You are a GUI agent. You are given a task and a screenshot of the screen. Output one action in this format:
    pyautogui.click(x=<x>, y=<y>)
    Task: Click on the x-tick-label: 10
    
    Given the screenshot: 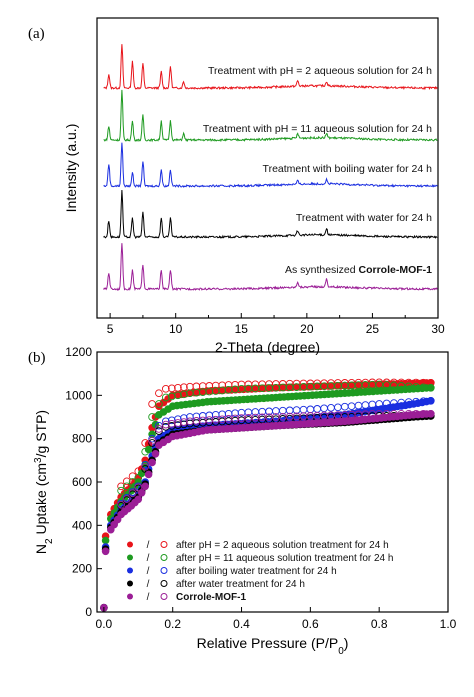 What is the action you would take?
    pyautogui.click(x=176, y=329)
    